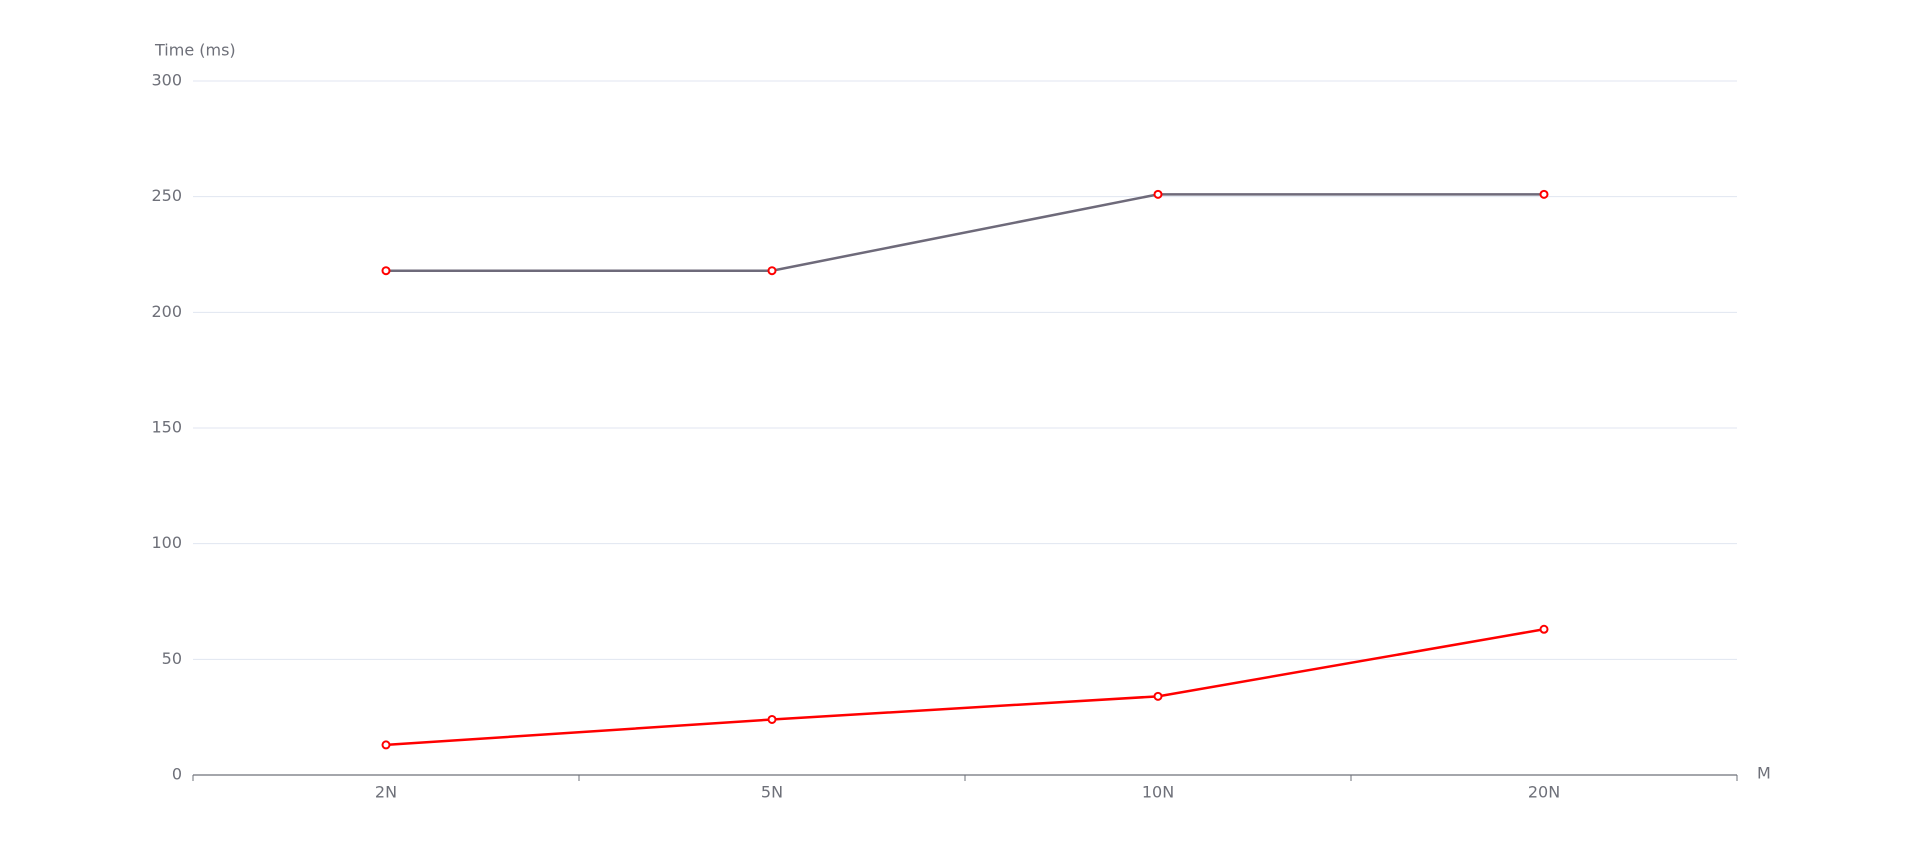  I want to click on x-tick-label: 2N, so click(386, 792).